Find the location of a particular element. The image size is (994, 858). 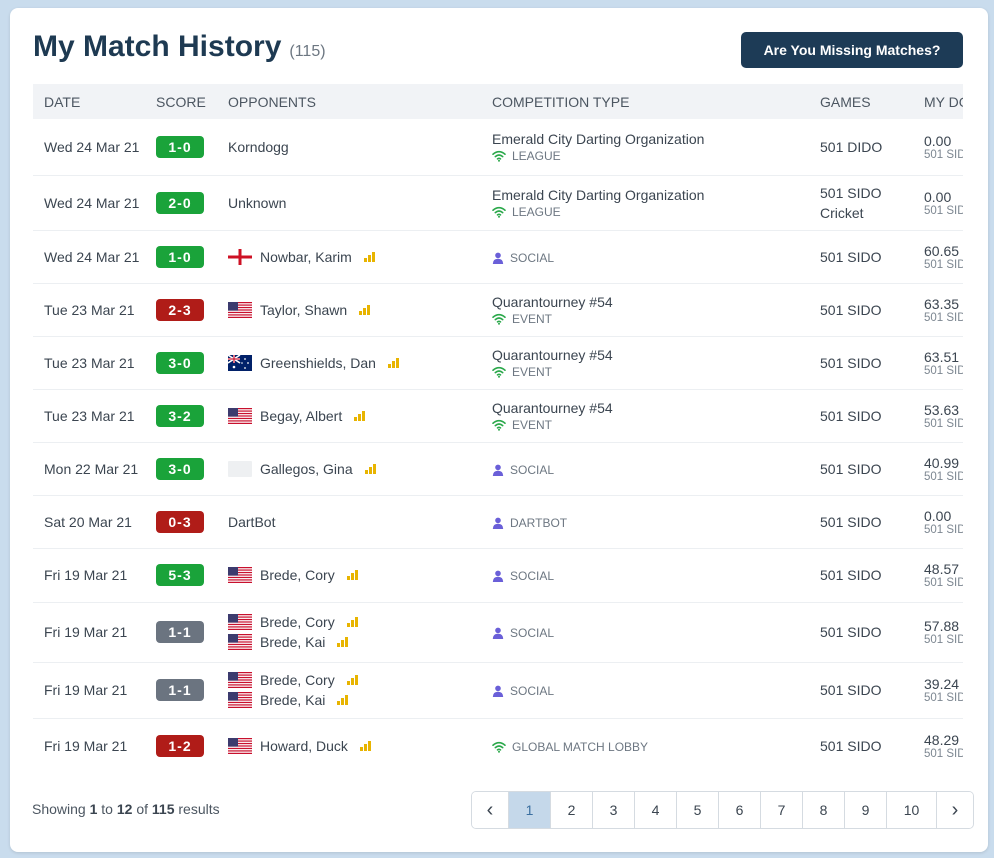

page-1-button: 1 is located at coordinates (530, 810).